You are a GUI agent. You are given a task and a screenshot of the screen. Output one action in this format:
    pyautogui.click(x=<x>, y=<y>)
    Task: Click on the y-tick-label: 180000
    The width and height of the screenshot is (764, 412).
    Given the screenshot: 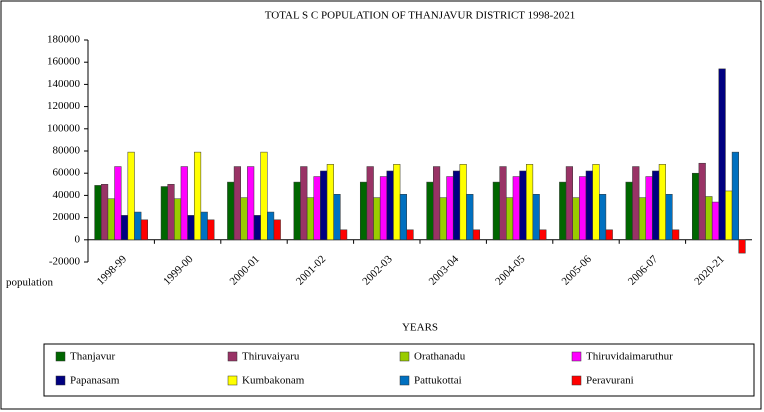 What is the action you would take?
    pyautogui.click(x=64, y=40)
    